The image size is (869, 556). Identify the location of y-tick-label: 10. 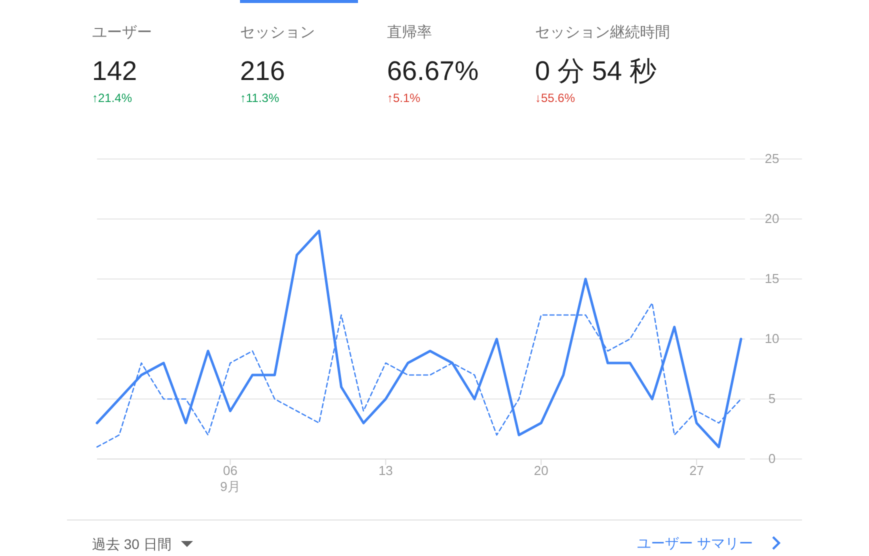
(772, 338).